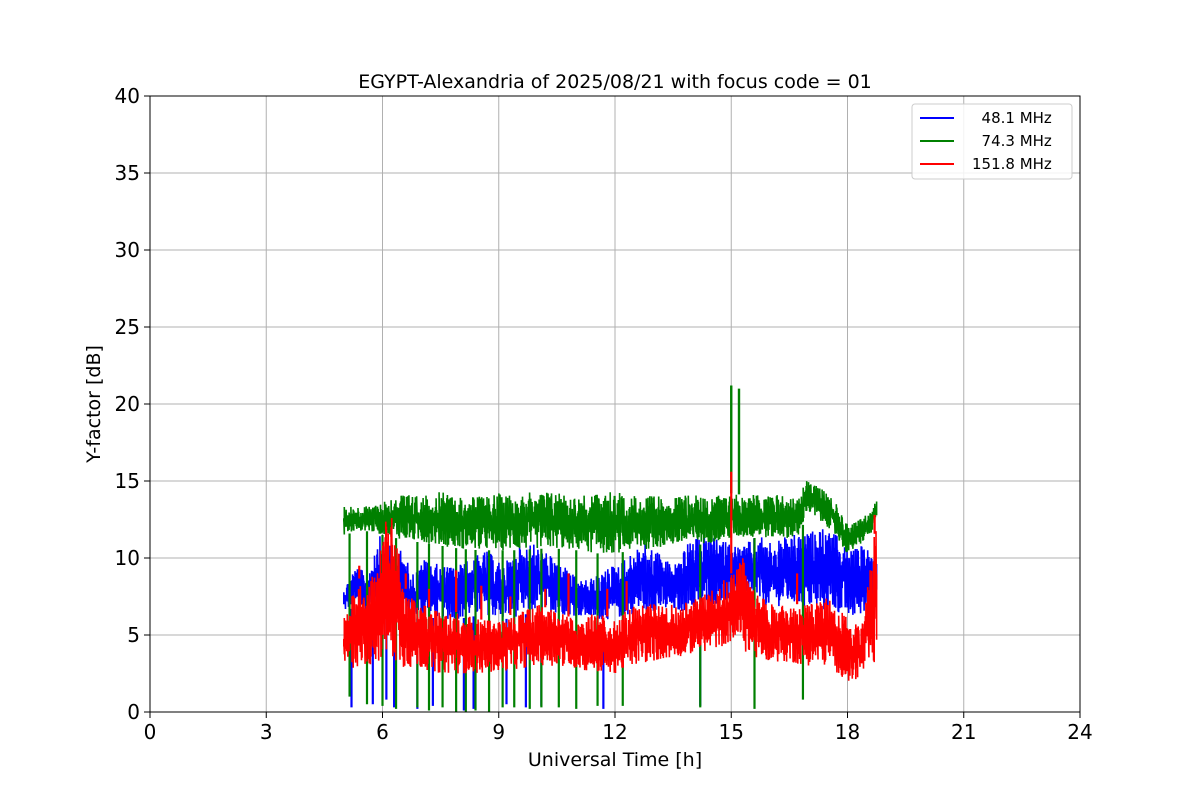 The image size is (1200, 800). What do you see at coordinates (614, 732) in the screenshot?
I see `x-tick-label: 12` at bounding box center [614, 732].